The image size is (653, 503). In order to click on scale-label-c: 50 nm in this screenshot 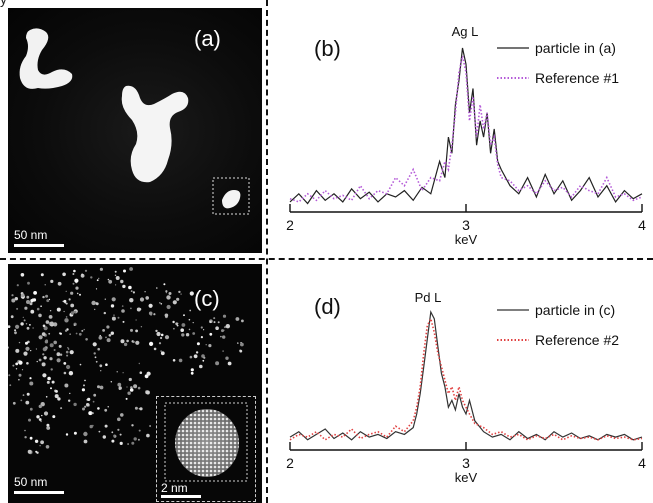, I will do `click(31, 482)`.